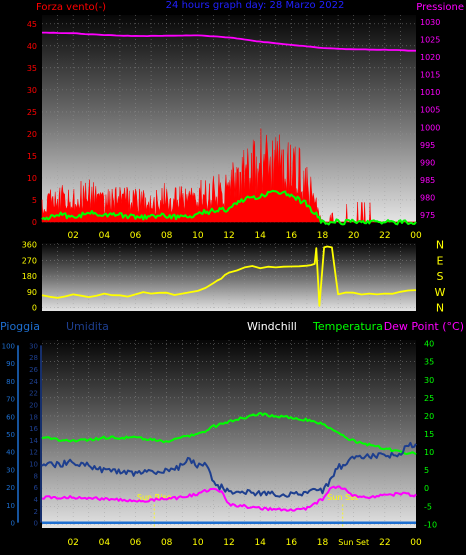 This screenshot has width=466, height=555. What do you see at coordinates (429, 398) in the screenshot?
I see `temp-ytick-25: 25` at bounding box center [429, 398].